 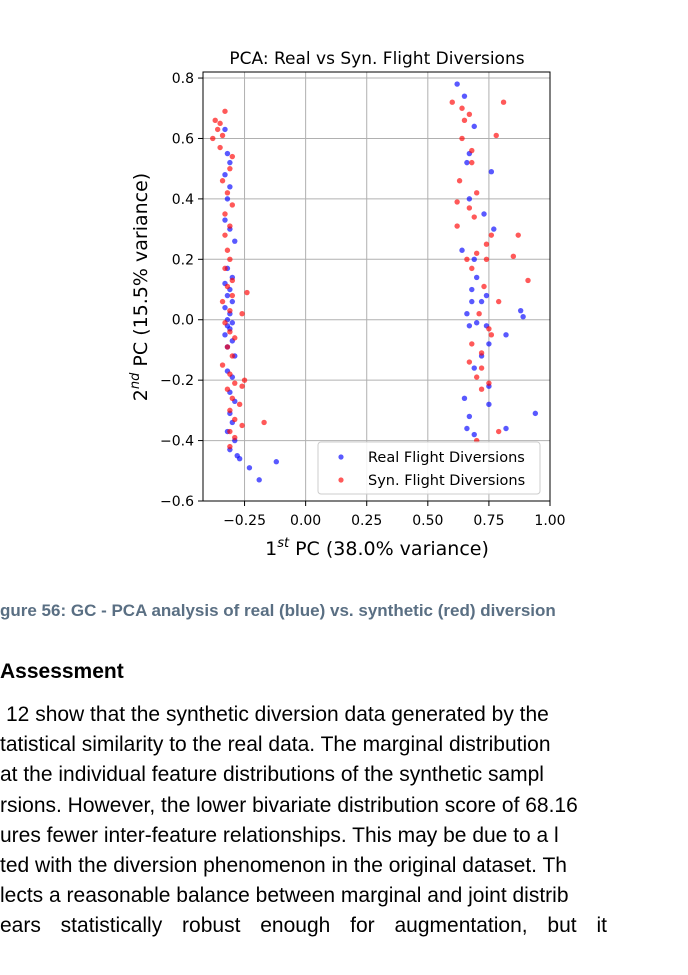 What do you see at coordinates (183, 260) in the screenshot?
I see `y-tick-label: 0.2` at bounding box center [183, 260].